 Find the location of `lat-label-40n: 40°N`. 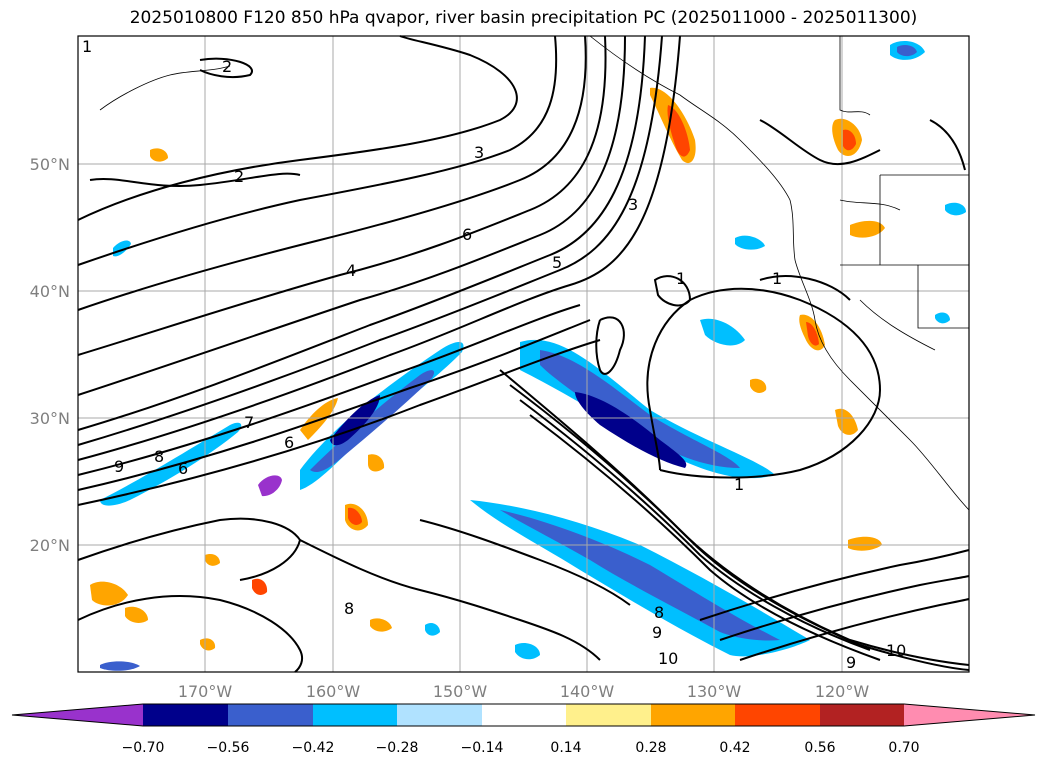

lat-label-40n: 40°N is located at coordinates (50, 291).